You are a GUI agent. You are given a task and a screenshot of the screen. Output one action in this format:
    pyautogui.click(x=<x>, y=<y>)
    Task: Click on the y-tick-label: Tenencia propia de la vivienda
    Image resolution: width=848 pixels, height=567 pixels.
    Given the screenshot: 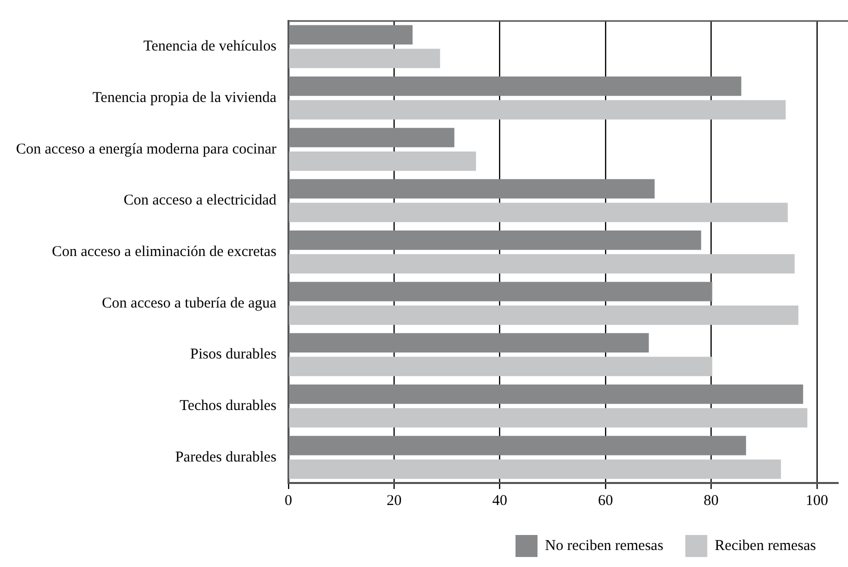 What is the action you would take?
    pyautogui.click(x=184, y=98)
    